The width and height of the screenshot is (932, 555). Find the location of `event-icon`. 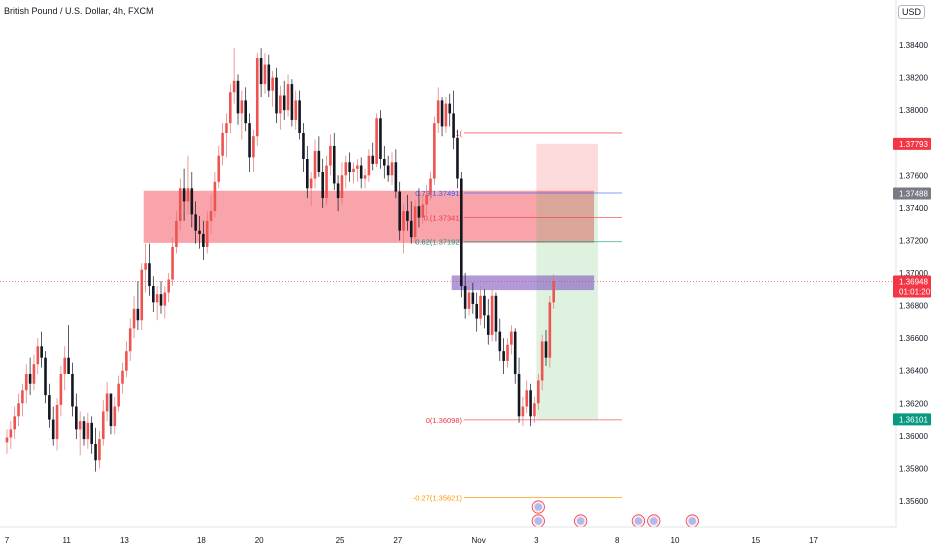

event-icon is located at coordinates (538, 507).